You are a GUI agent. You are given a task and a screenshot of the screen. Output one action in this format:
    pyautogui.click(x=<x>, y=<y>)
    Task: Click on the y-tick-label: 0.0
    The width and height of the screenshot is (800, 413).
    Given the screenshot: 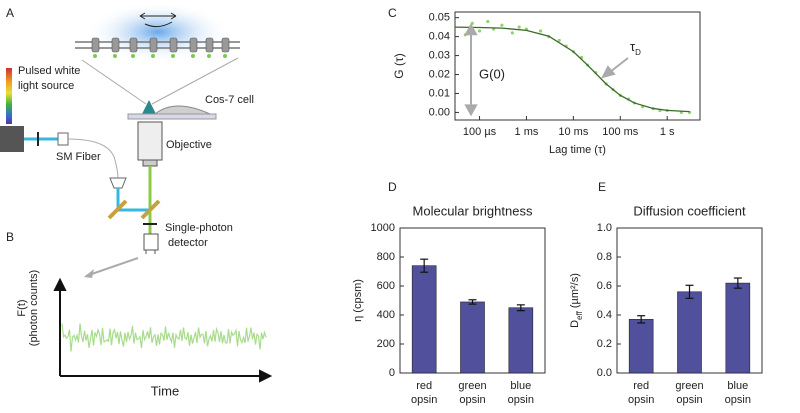 What is the action you would take?
    pyautogui.click(x=604, y=373)
    